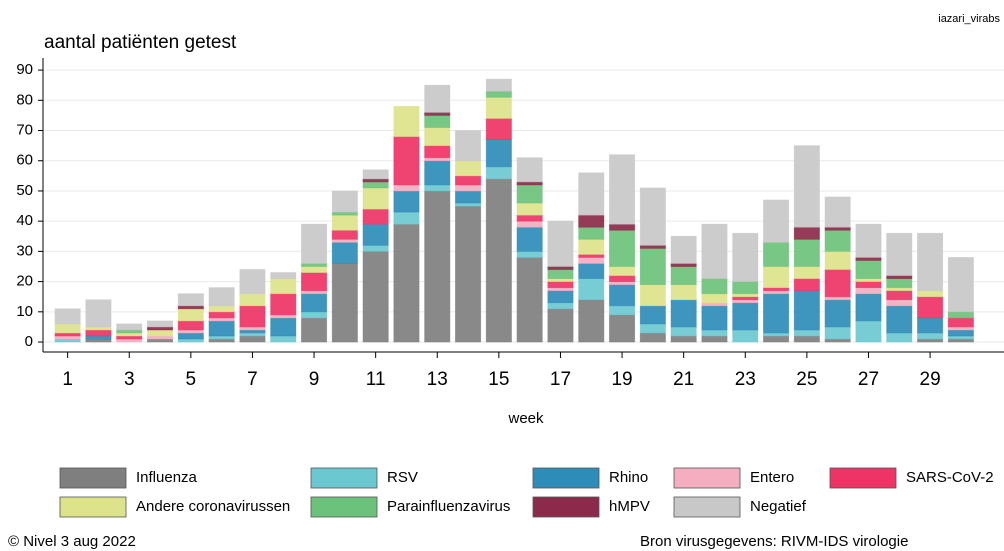 Image resolution: width=1004 pixels, height=551 pixels. I want to click on y-tick-label: 50, so click(24, 190).